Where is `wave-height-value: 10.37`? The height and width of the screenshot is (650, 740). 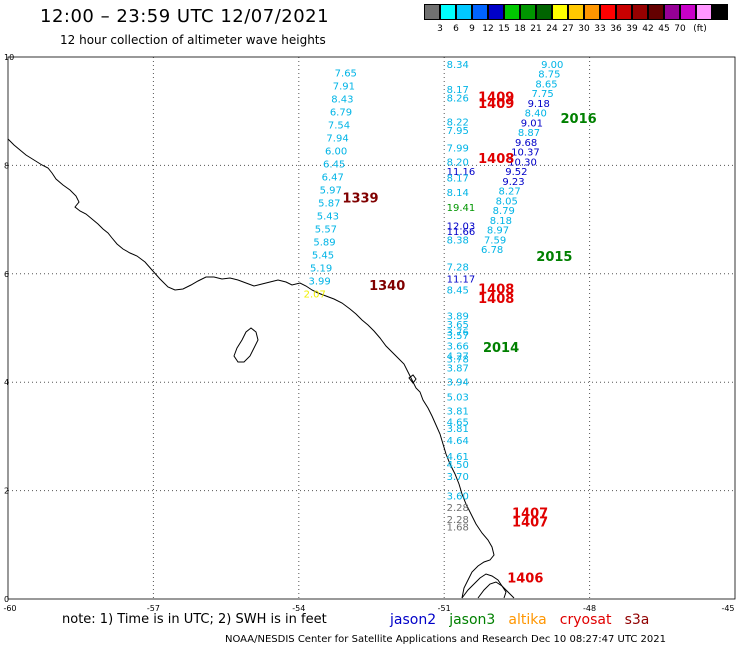
wave-height-value: 10.37 is located at coordinates (525, 153).